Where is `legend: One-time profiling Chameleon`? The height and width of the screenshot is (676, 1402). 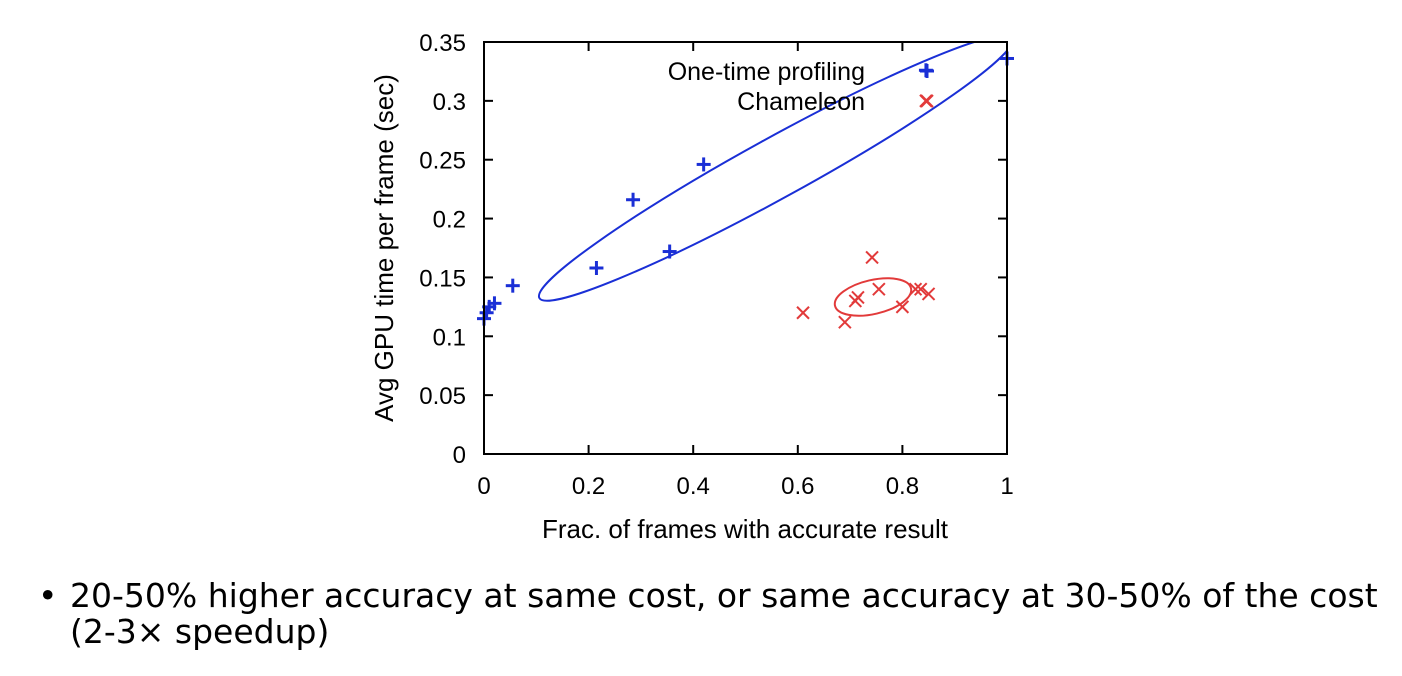
legend: One-time profiling Chameleon is located at coordinates (801, 87).